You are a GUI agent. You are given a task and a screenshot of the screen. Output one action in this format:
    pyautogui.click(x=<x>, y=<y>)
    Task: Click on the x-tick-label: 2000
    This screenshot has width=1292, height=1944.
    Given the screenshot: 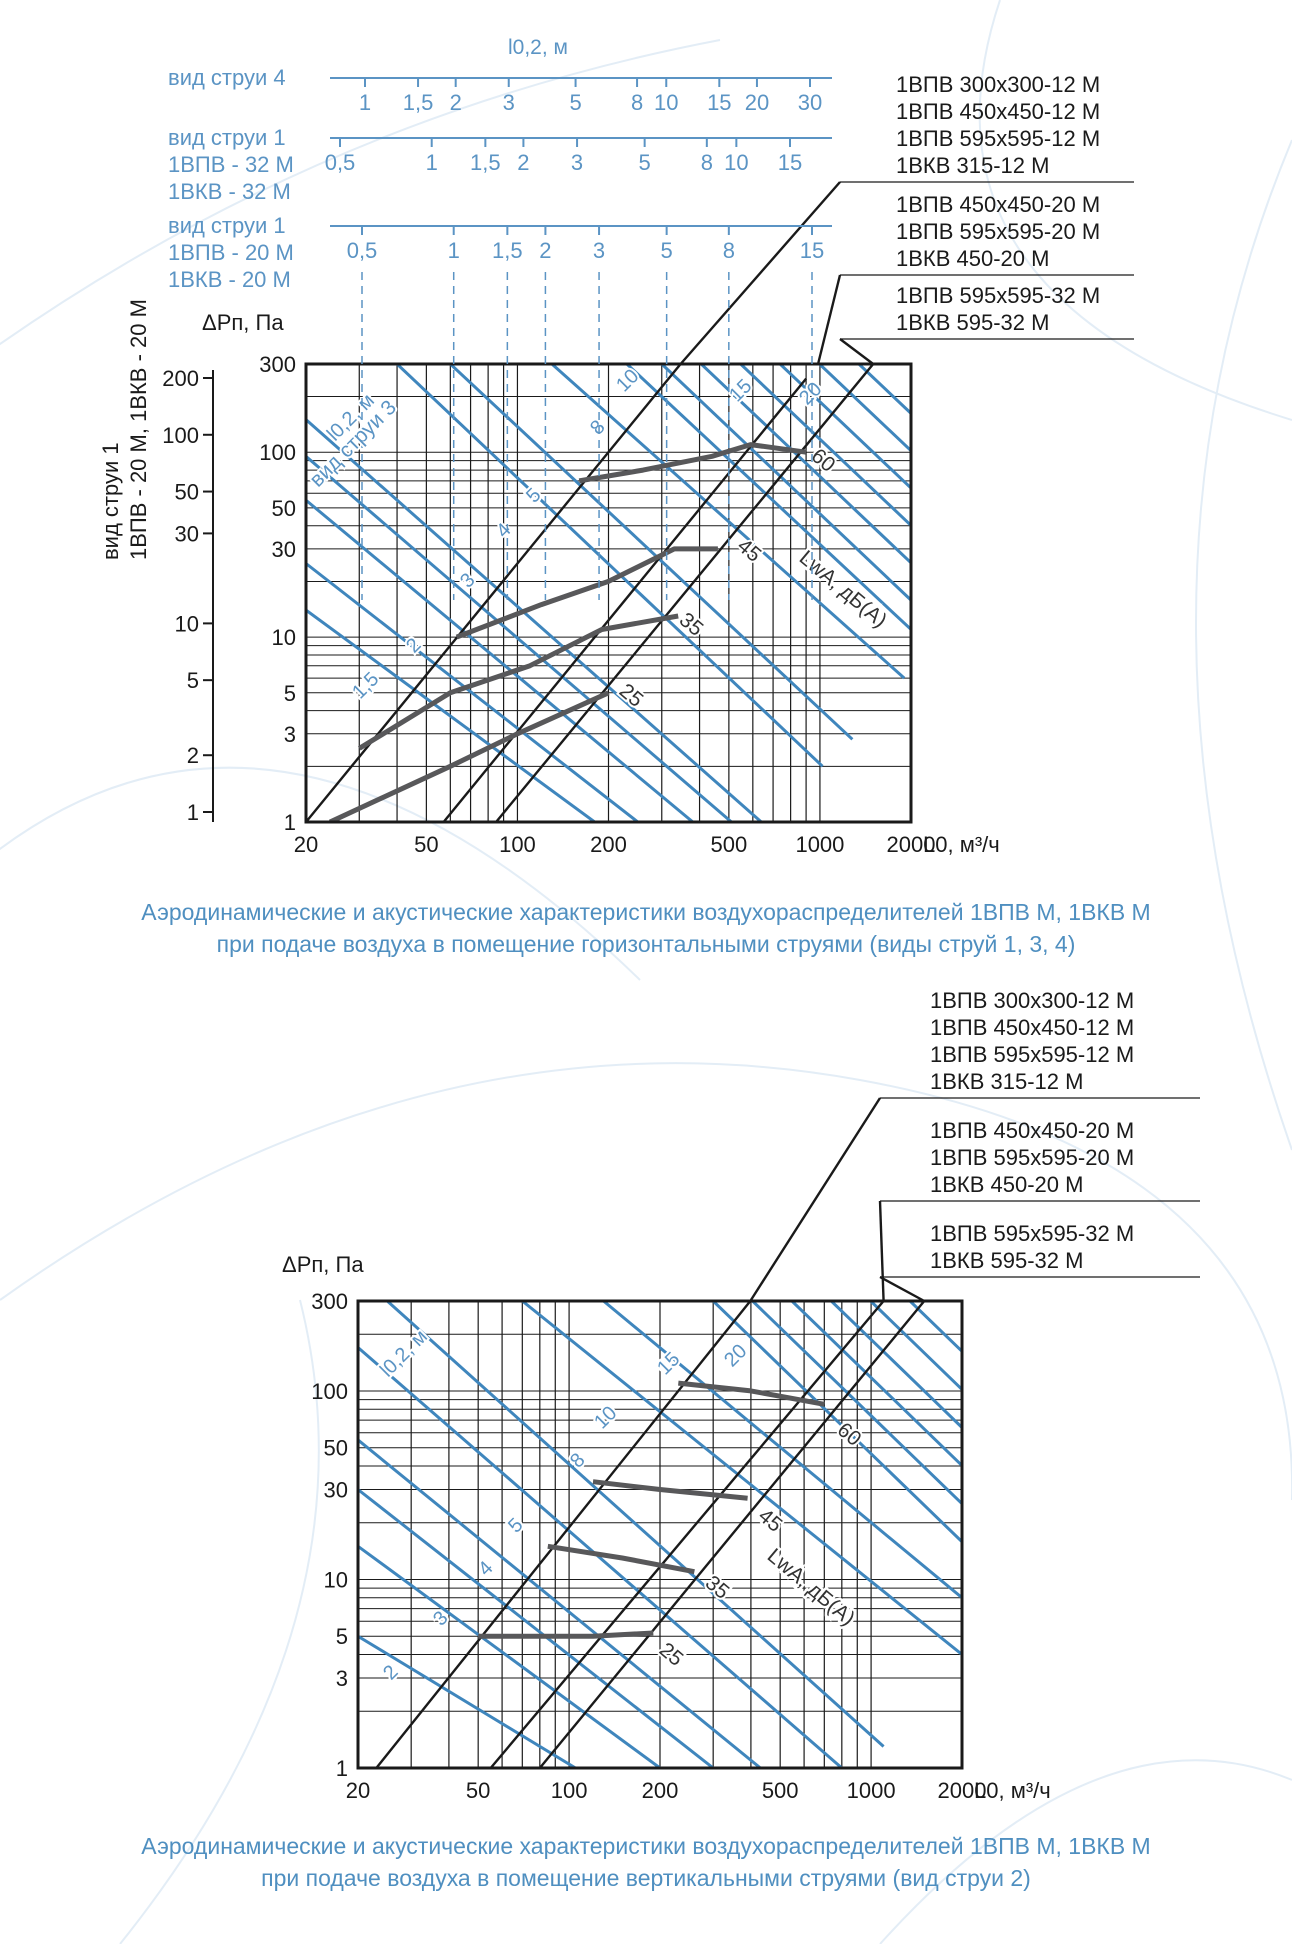 What is the action you would take?
    pyautogui.click(x=911, y=844)
    